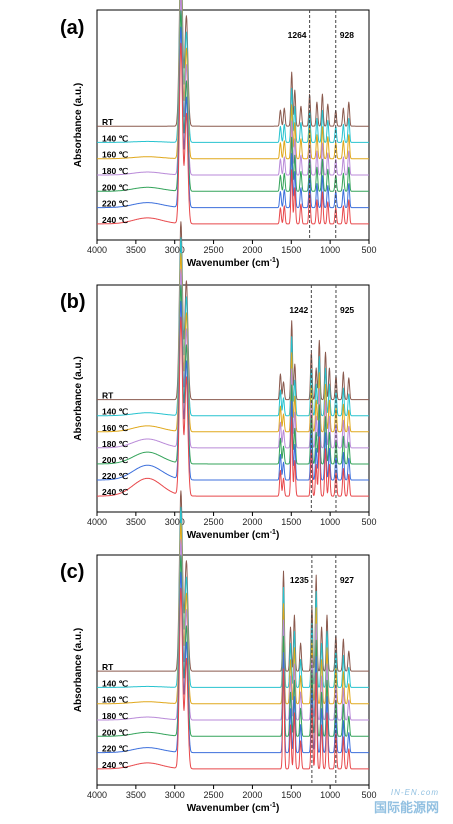 Image resolution: width=453 pixels, height=824 pixels. What do you see at coordinates (297, 35) in the screenshot?
I see `reference-label: 1264` at bounding box center [297, 35].